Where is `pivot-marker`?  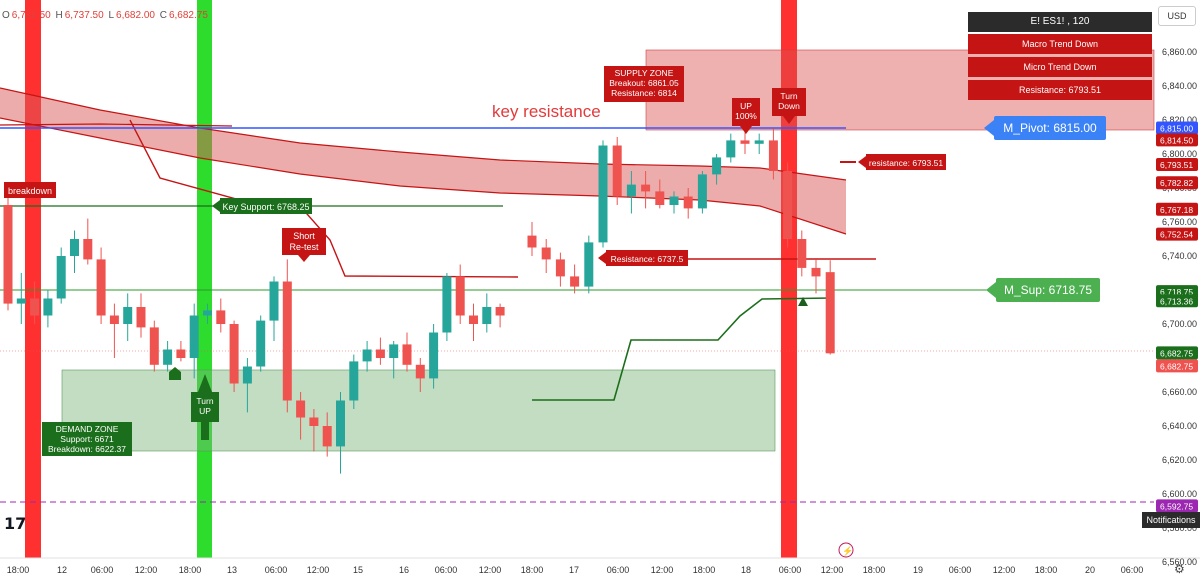 pivot-marker is located at coordinates (175, 373).